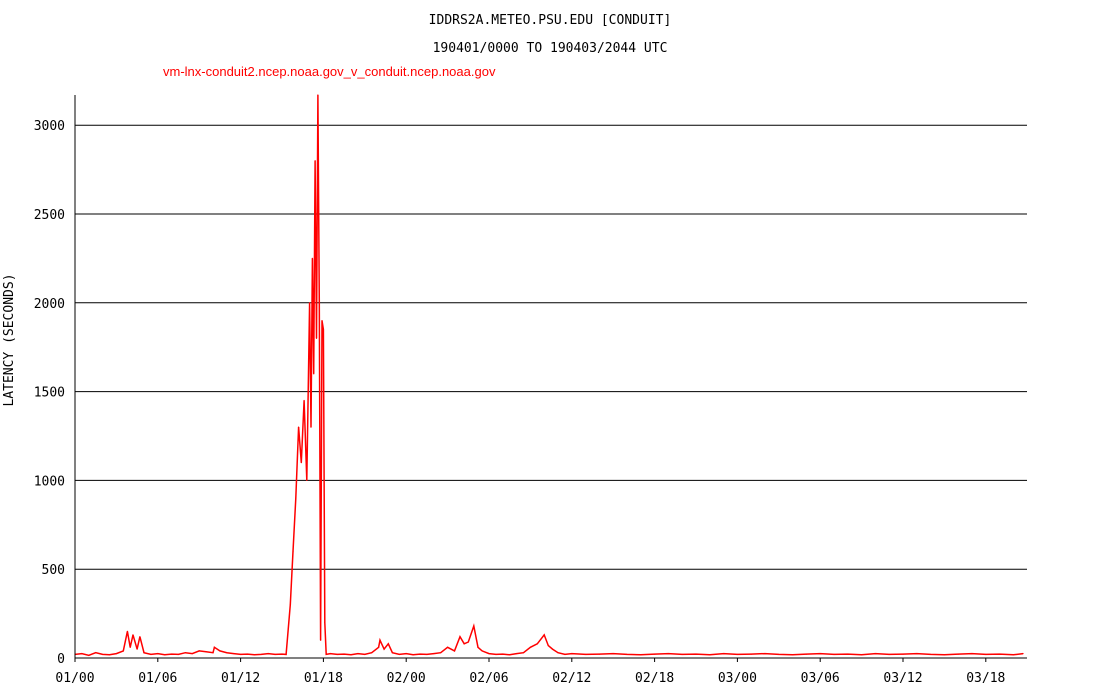 This screenshot has height=700, width=1100. What do you see at coordinates (550, 48) in the screenshot?
I see `chart-subtitle: 190401/0000 TO 190403/2044 UTC` at bounding box center [550, 48].